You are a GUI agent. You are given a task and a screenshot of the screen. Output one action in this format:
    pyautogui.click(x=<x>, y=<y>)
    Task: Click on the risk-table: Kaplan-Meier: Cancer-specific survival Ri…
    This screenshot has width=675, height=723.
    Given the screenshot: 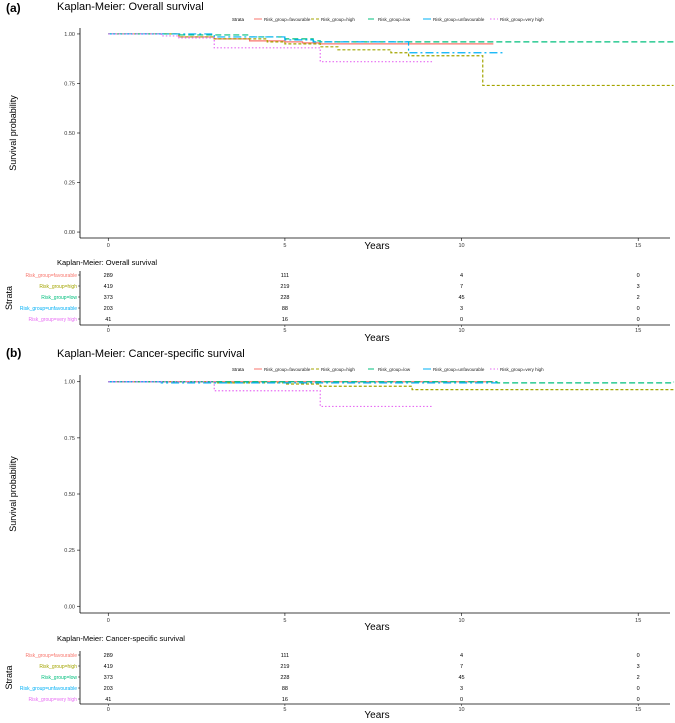 What is the action you would take?
    pyautogui.click(x=337, y=677)
    